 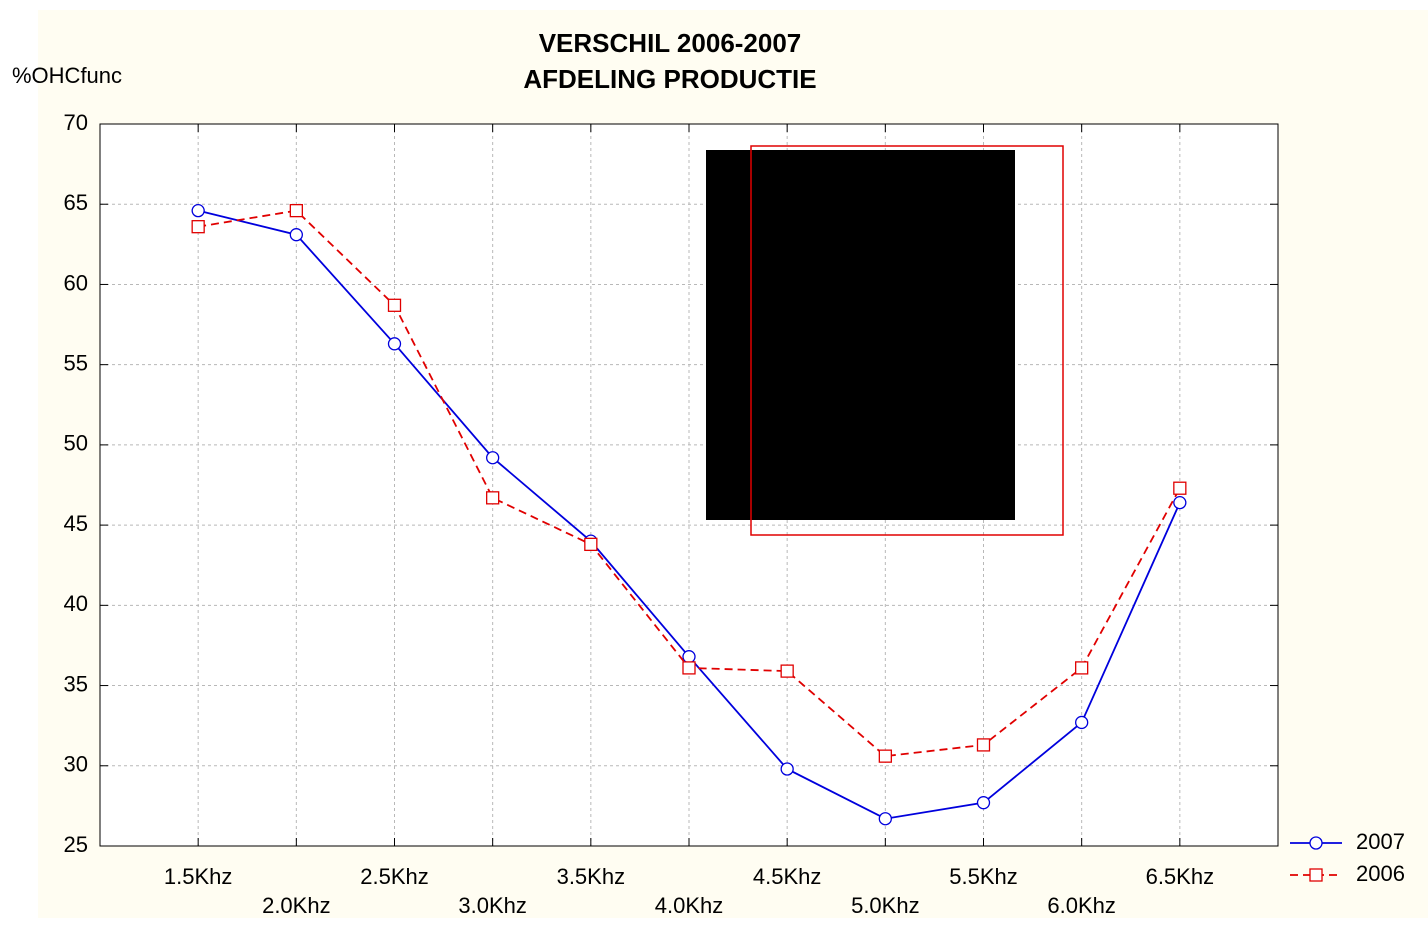 What do you see at coordinates (1081, 905) in the screenshot?
I see `x-tick-label: 6.0Khz` at bounding box center [1081, 905].